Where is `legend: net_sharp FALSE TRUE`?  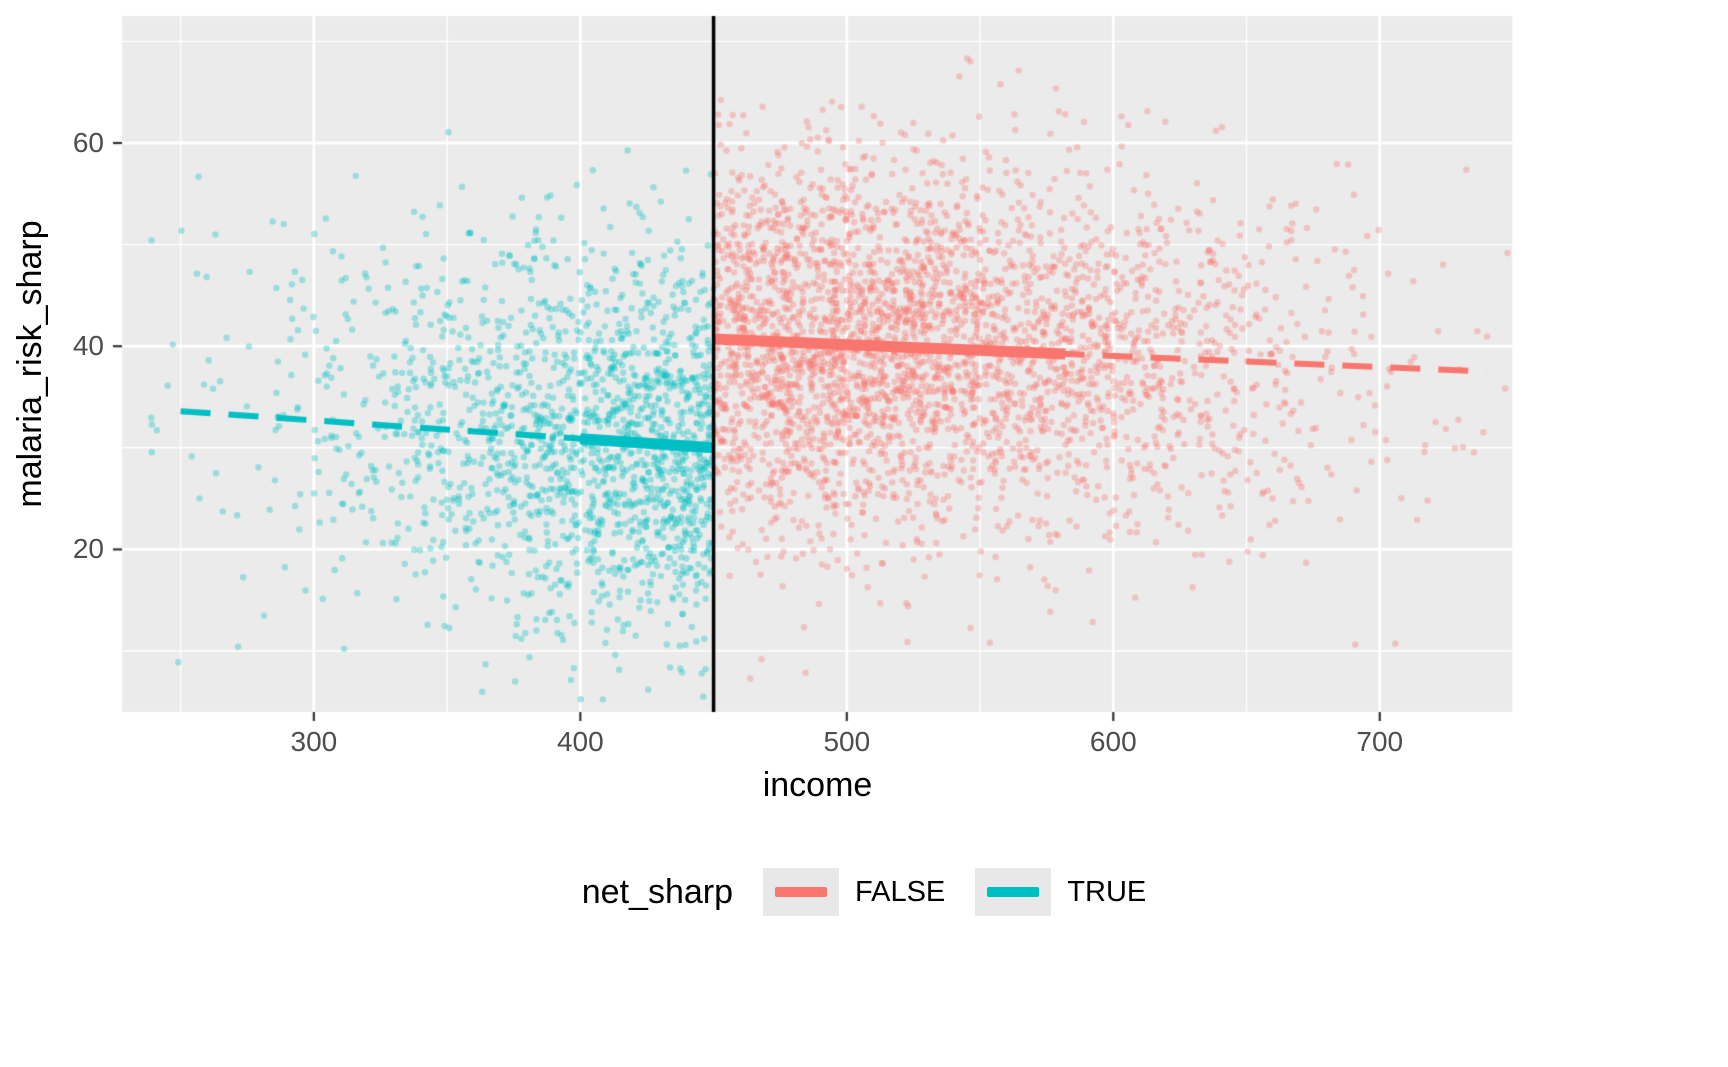
legend: net_sharp FALSE TRUE is located at coordinates (864, 892).